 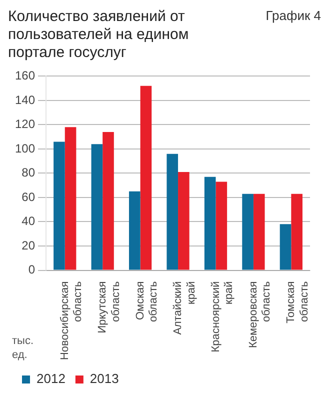 I want to click on y-tick-label: 100, so click(x=25, y=148).